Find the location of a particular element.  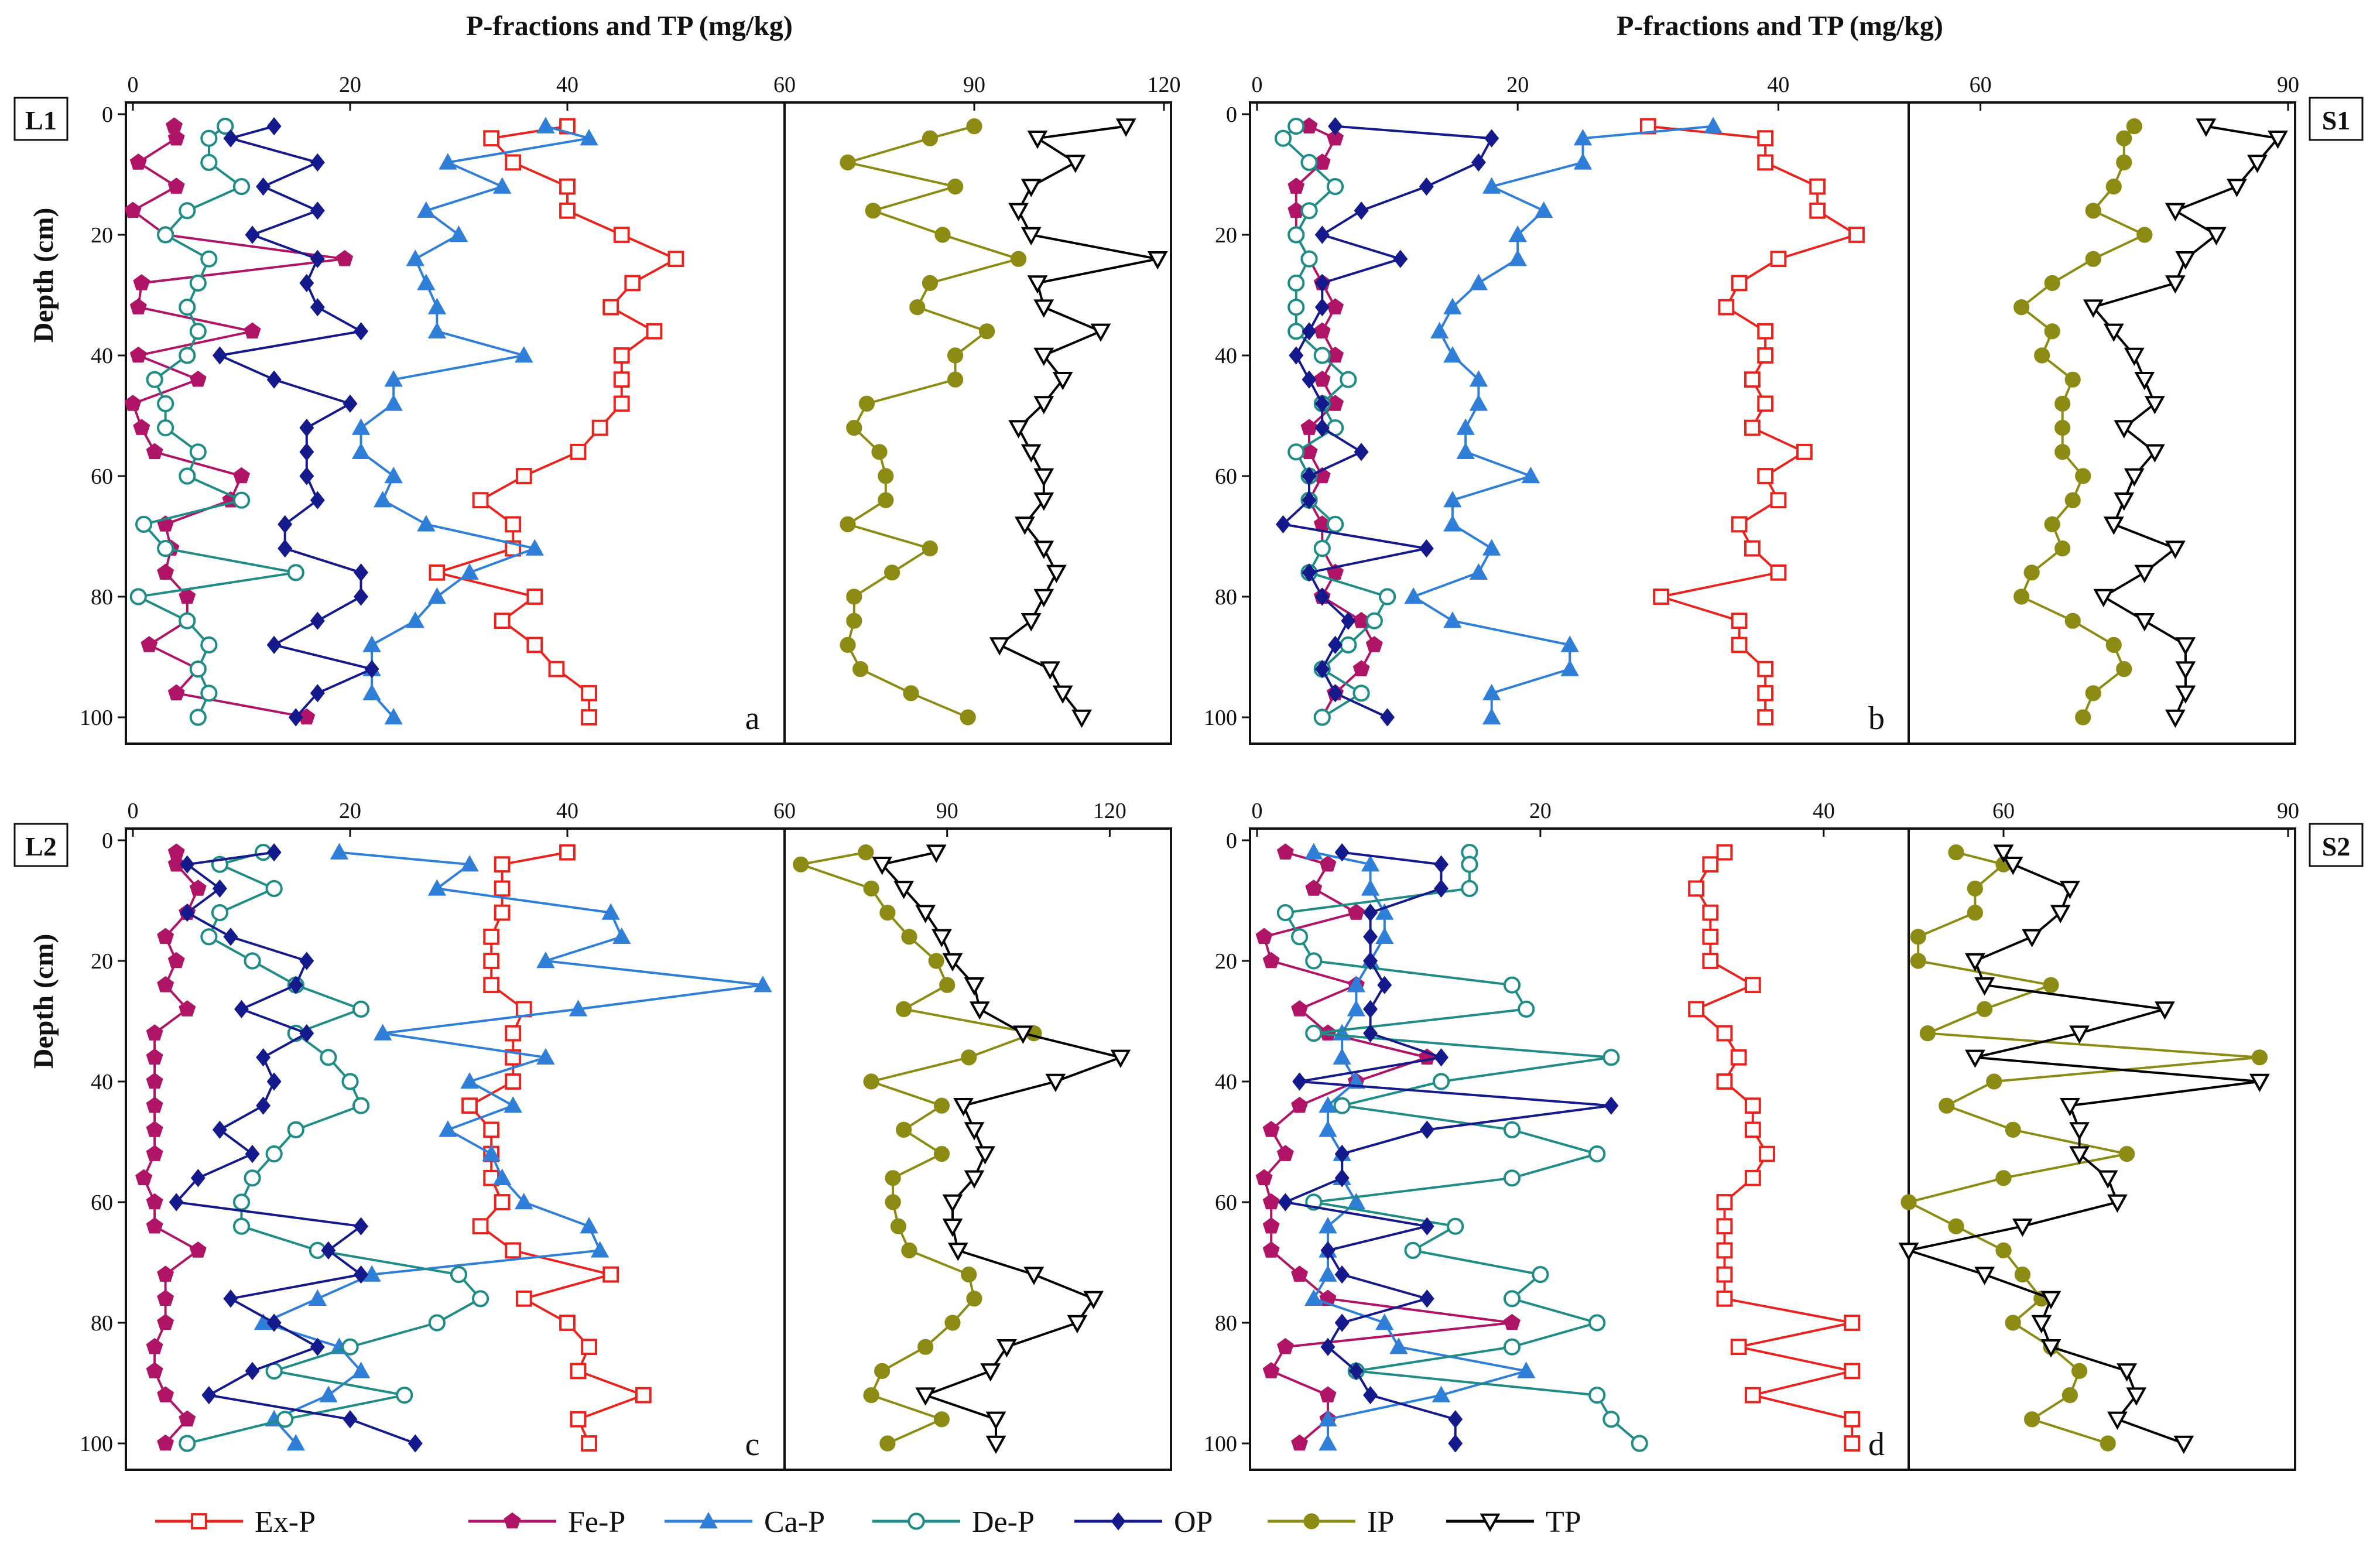

legend-label: Ex-P is located at coordinates (285, 1522).